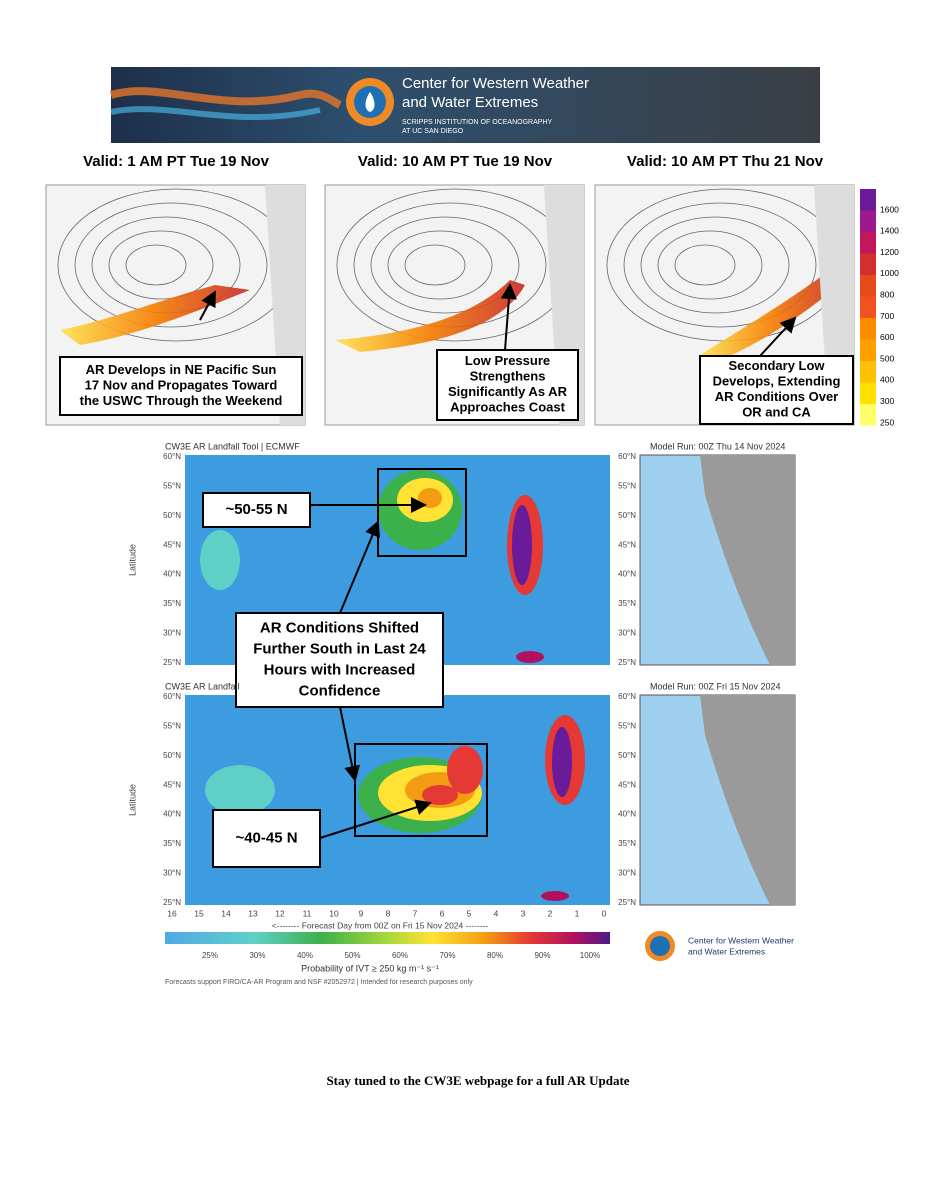 This screenshot has width=927, height=1200. Describe the element at coordinates (887, 337) in the screenshot. I see `colorbar-label: 600` at that location.